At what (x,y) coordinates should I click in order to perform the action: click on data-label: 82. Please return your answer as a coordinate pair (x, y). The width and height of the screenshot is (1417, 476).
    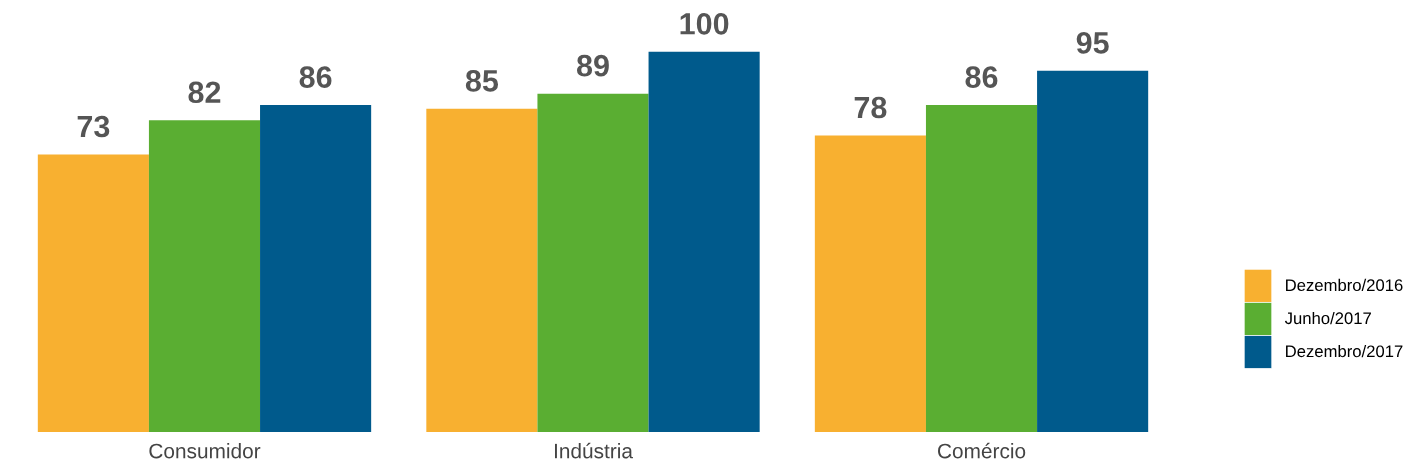
    Looking at the image, I should click on (204, 92).